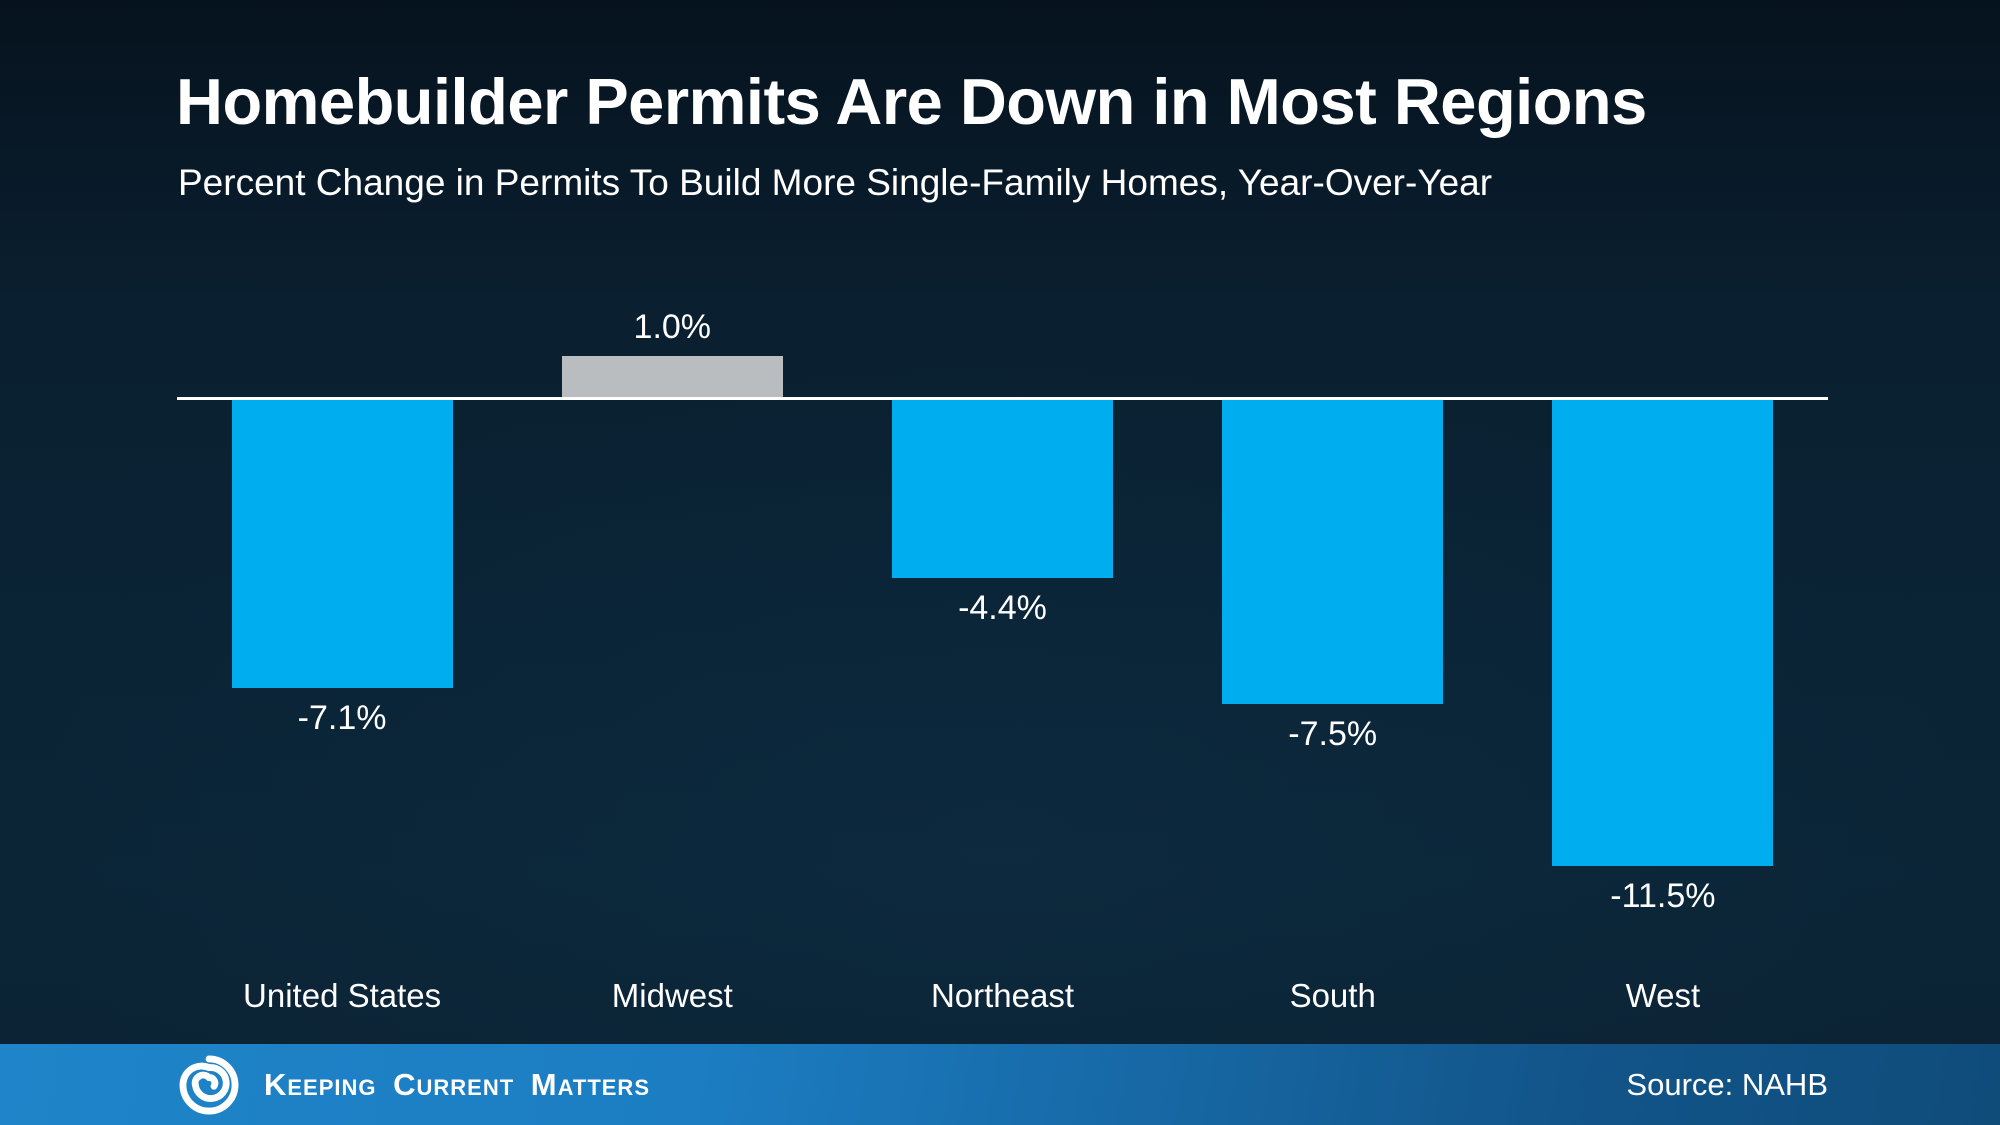 This screenshot has height=1125, width=2000. What do you see at coordinates (342, 995) in the screenshot?
I see `x-axis-label-united-states: United States` at bounding box center [342, 995].